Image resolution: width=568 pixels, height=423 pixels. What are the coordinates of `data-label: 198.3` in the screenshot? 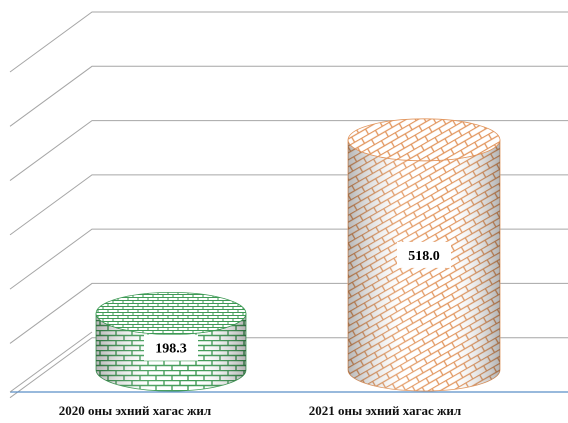 It's located at (171, 347).